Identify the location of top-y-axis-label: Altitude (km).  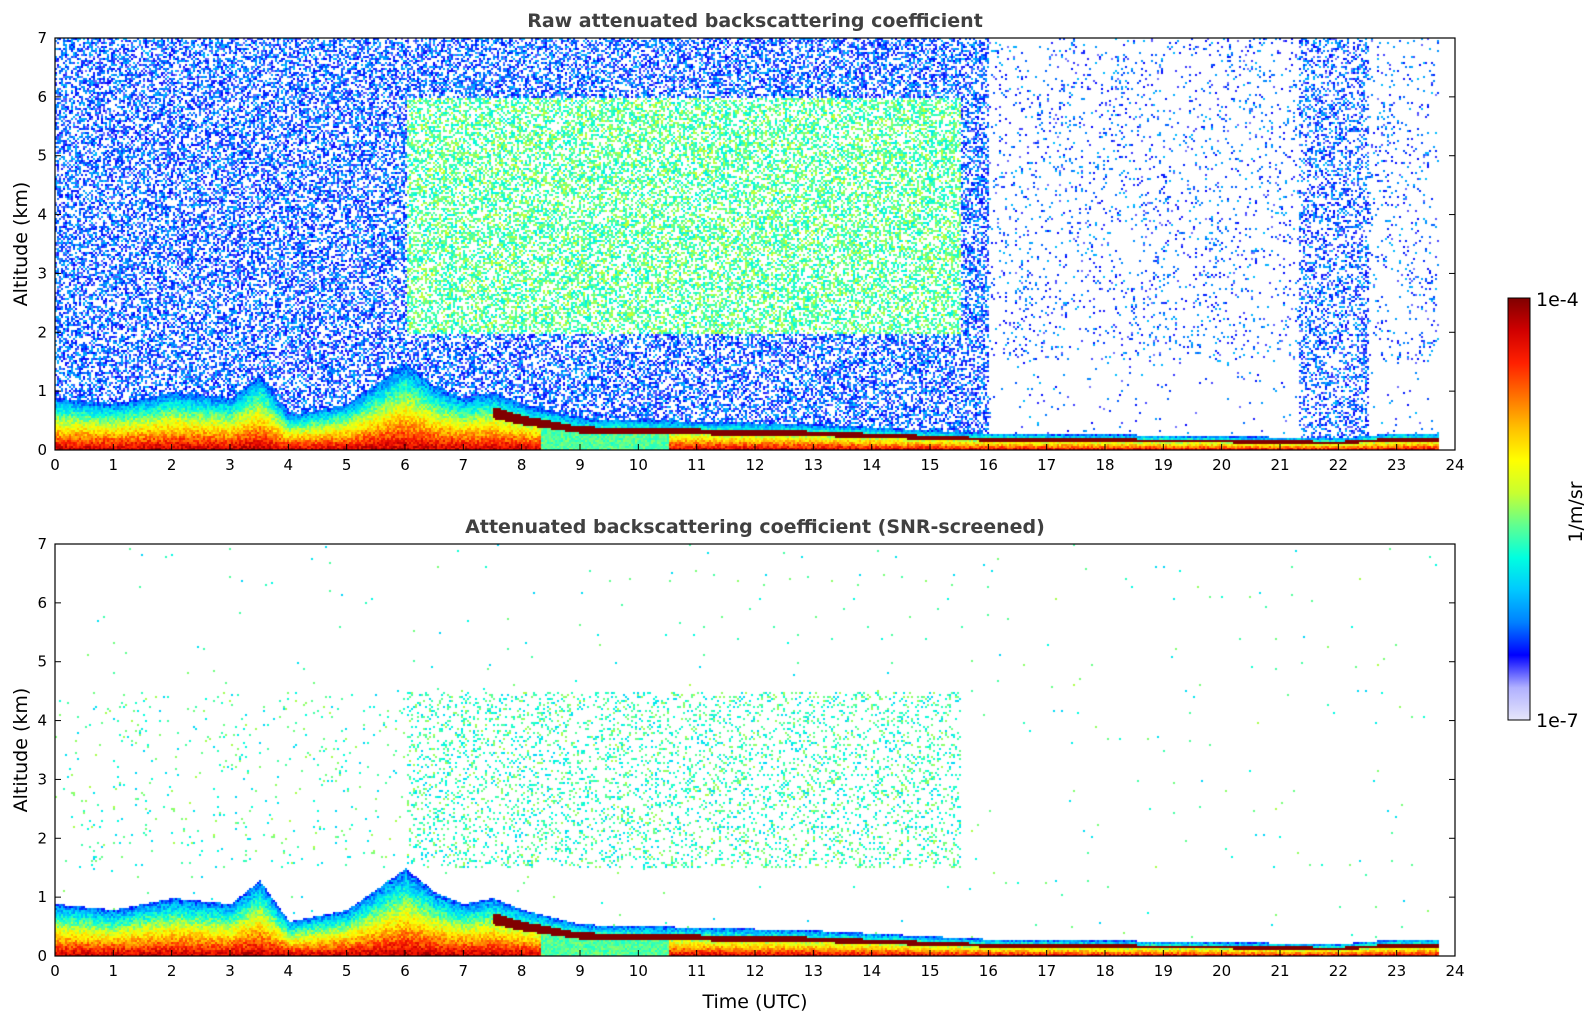
(21, 244).